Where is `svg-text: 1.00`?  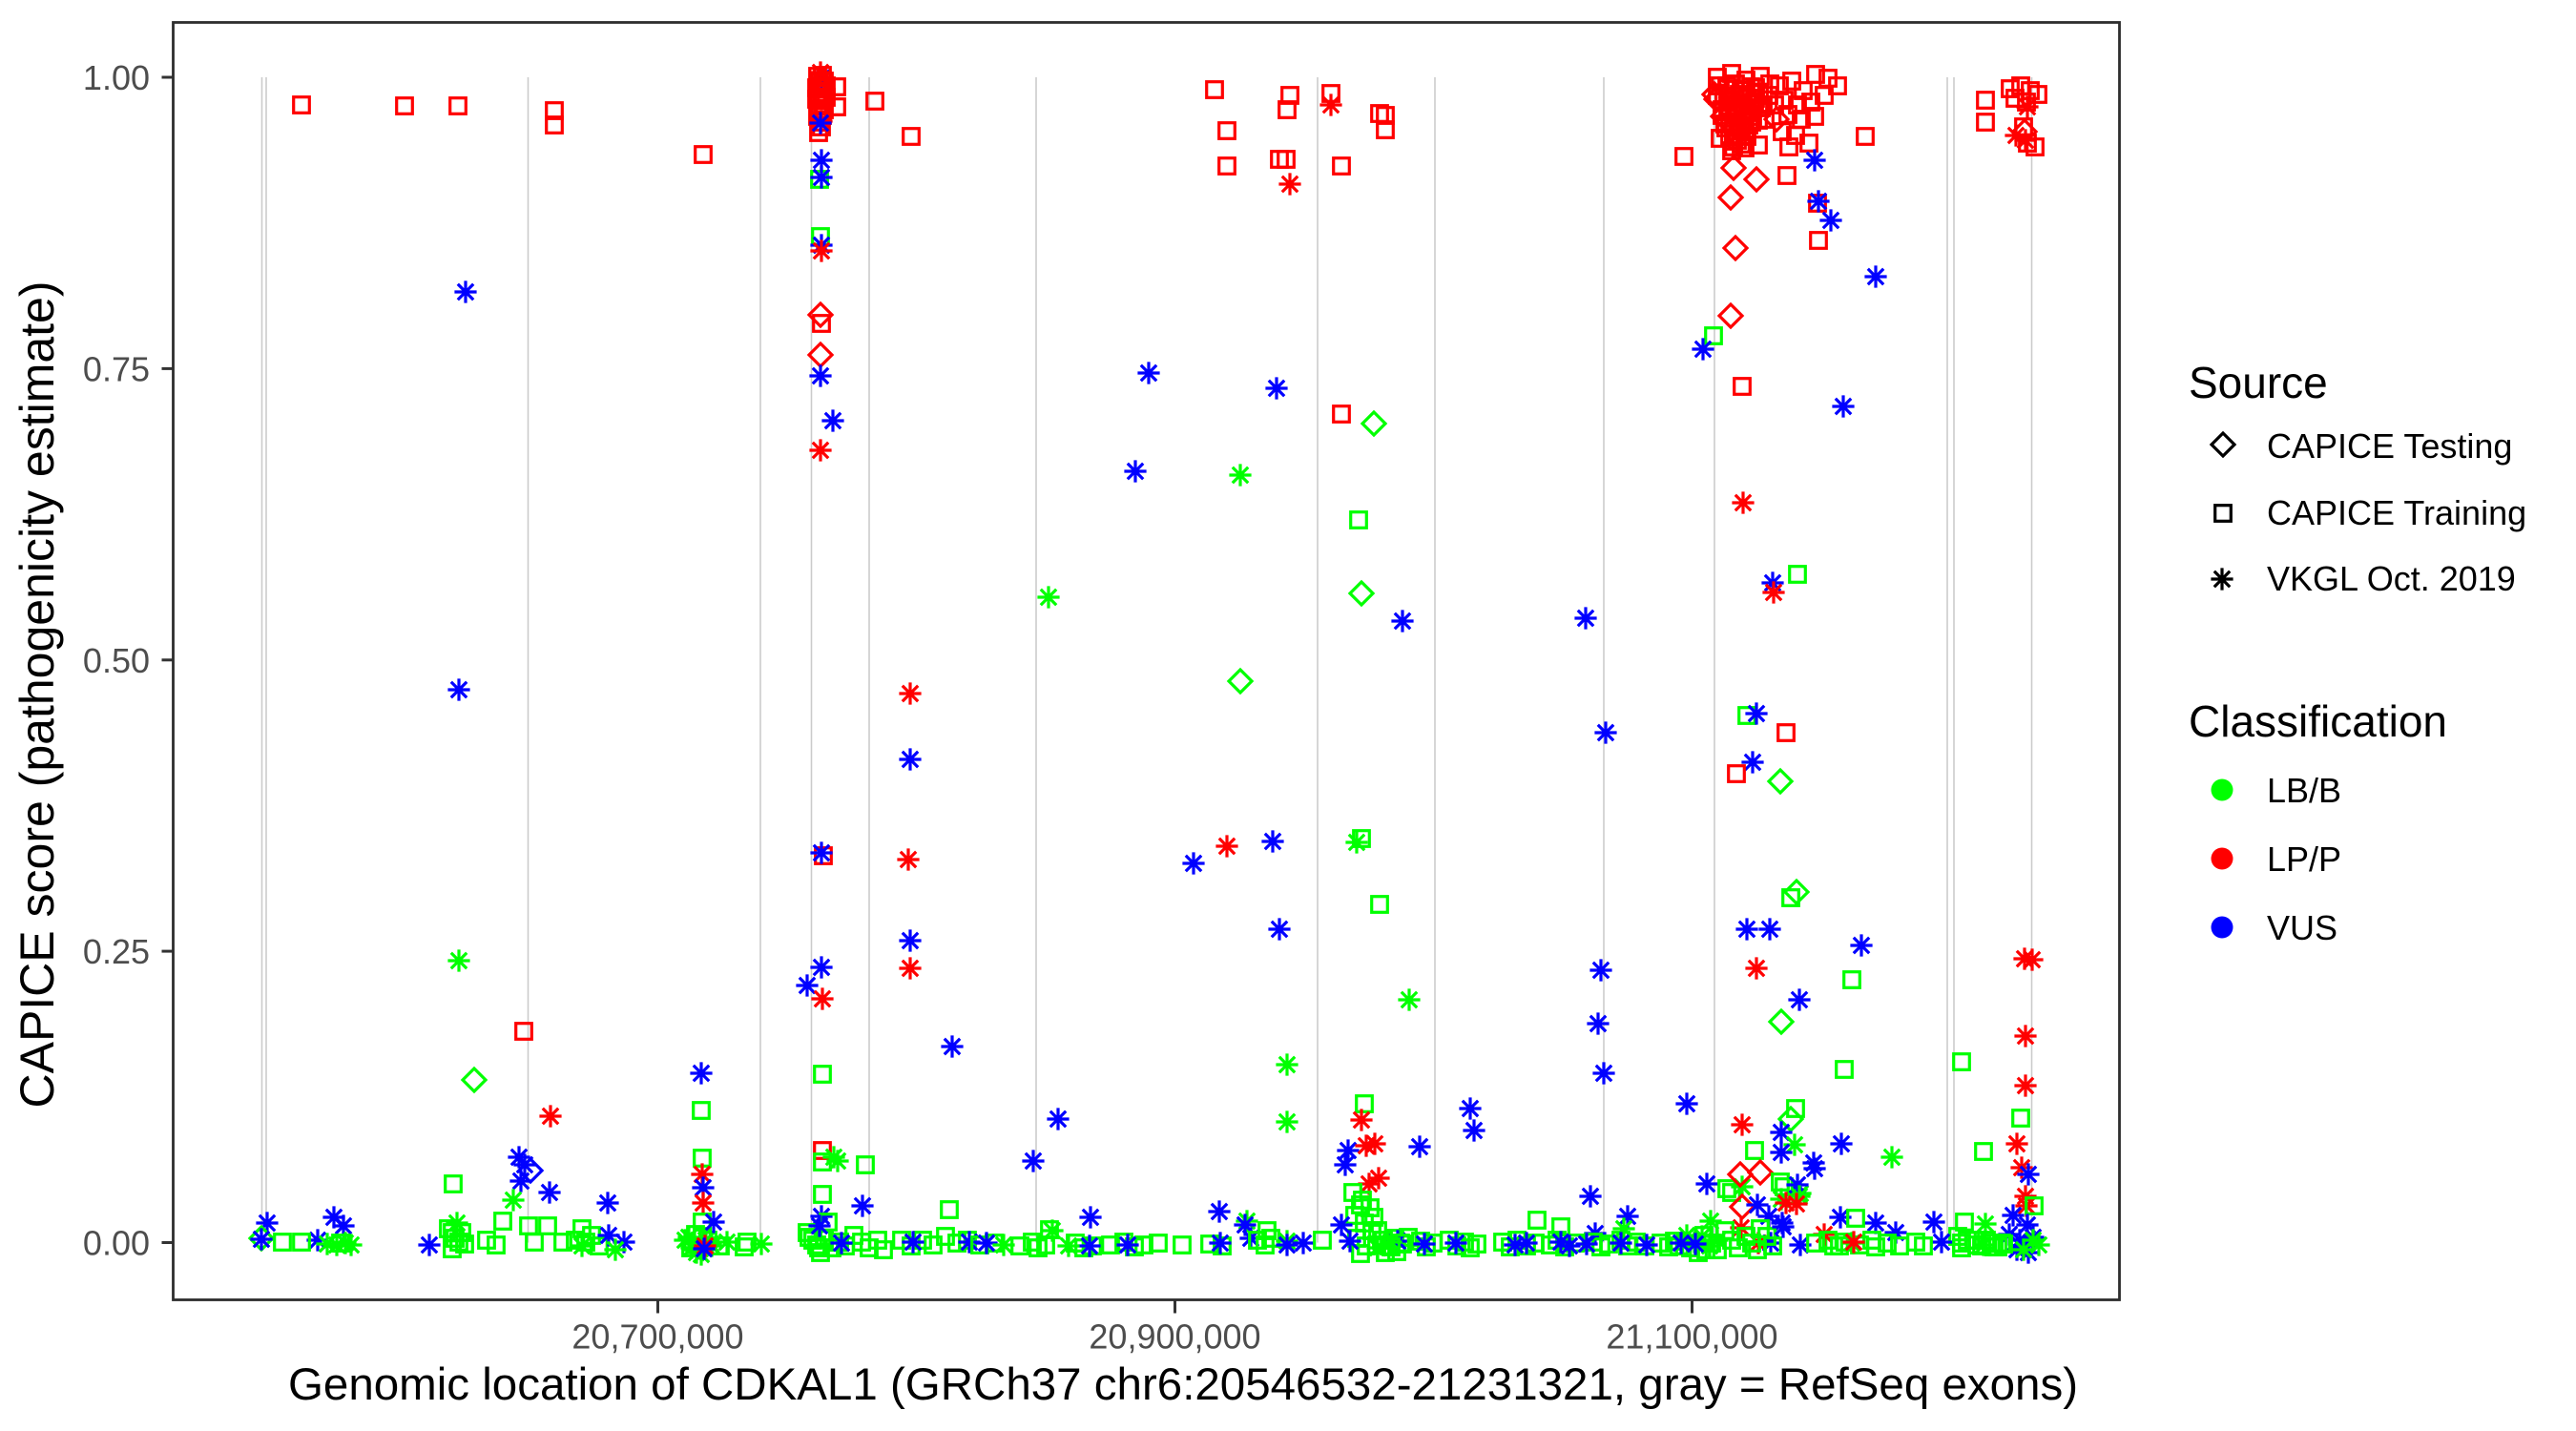
svg-text: 1.00 is located at coordinates (116, 77).